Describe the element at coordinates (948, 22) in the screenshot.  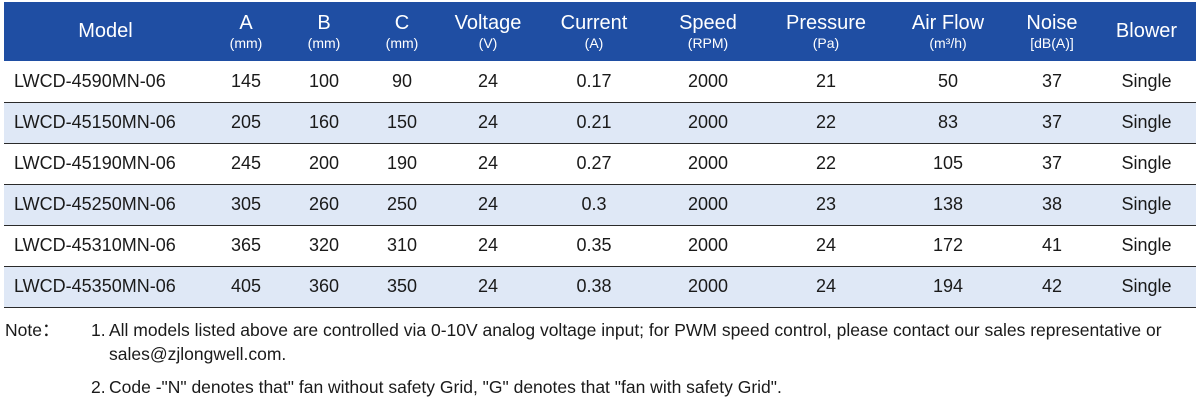
I see `column-title: Air Flow` at that location.